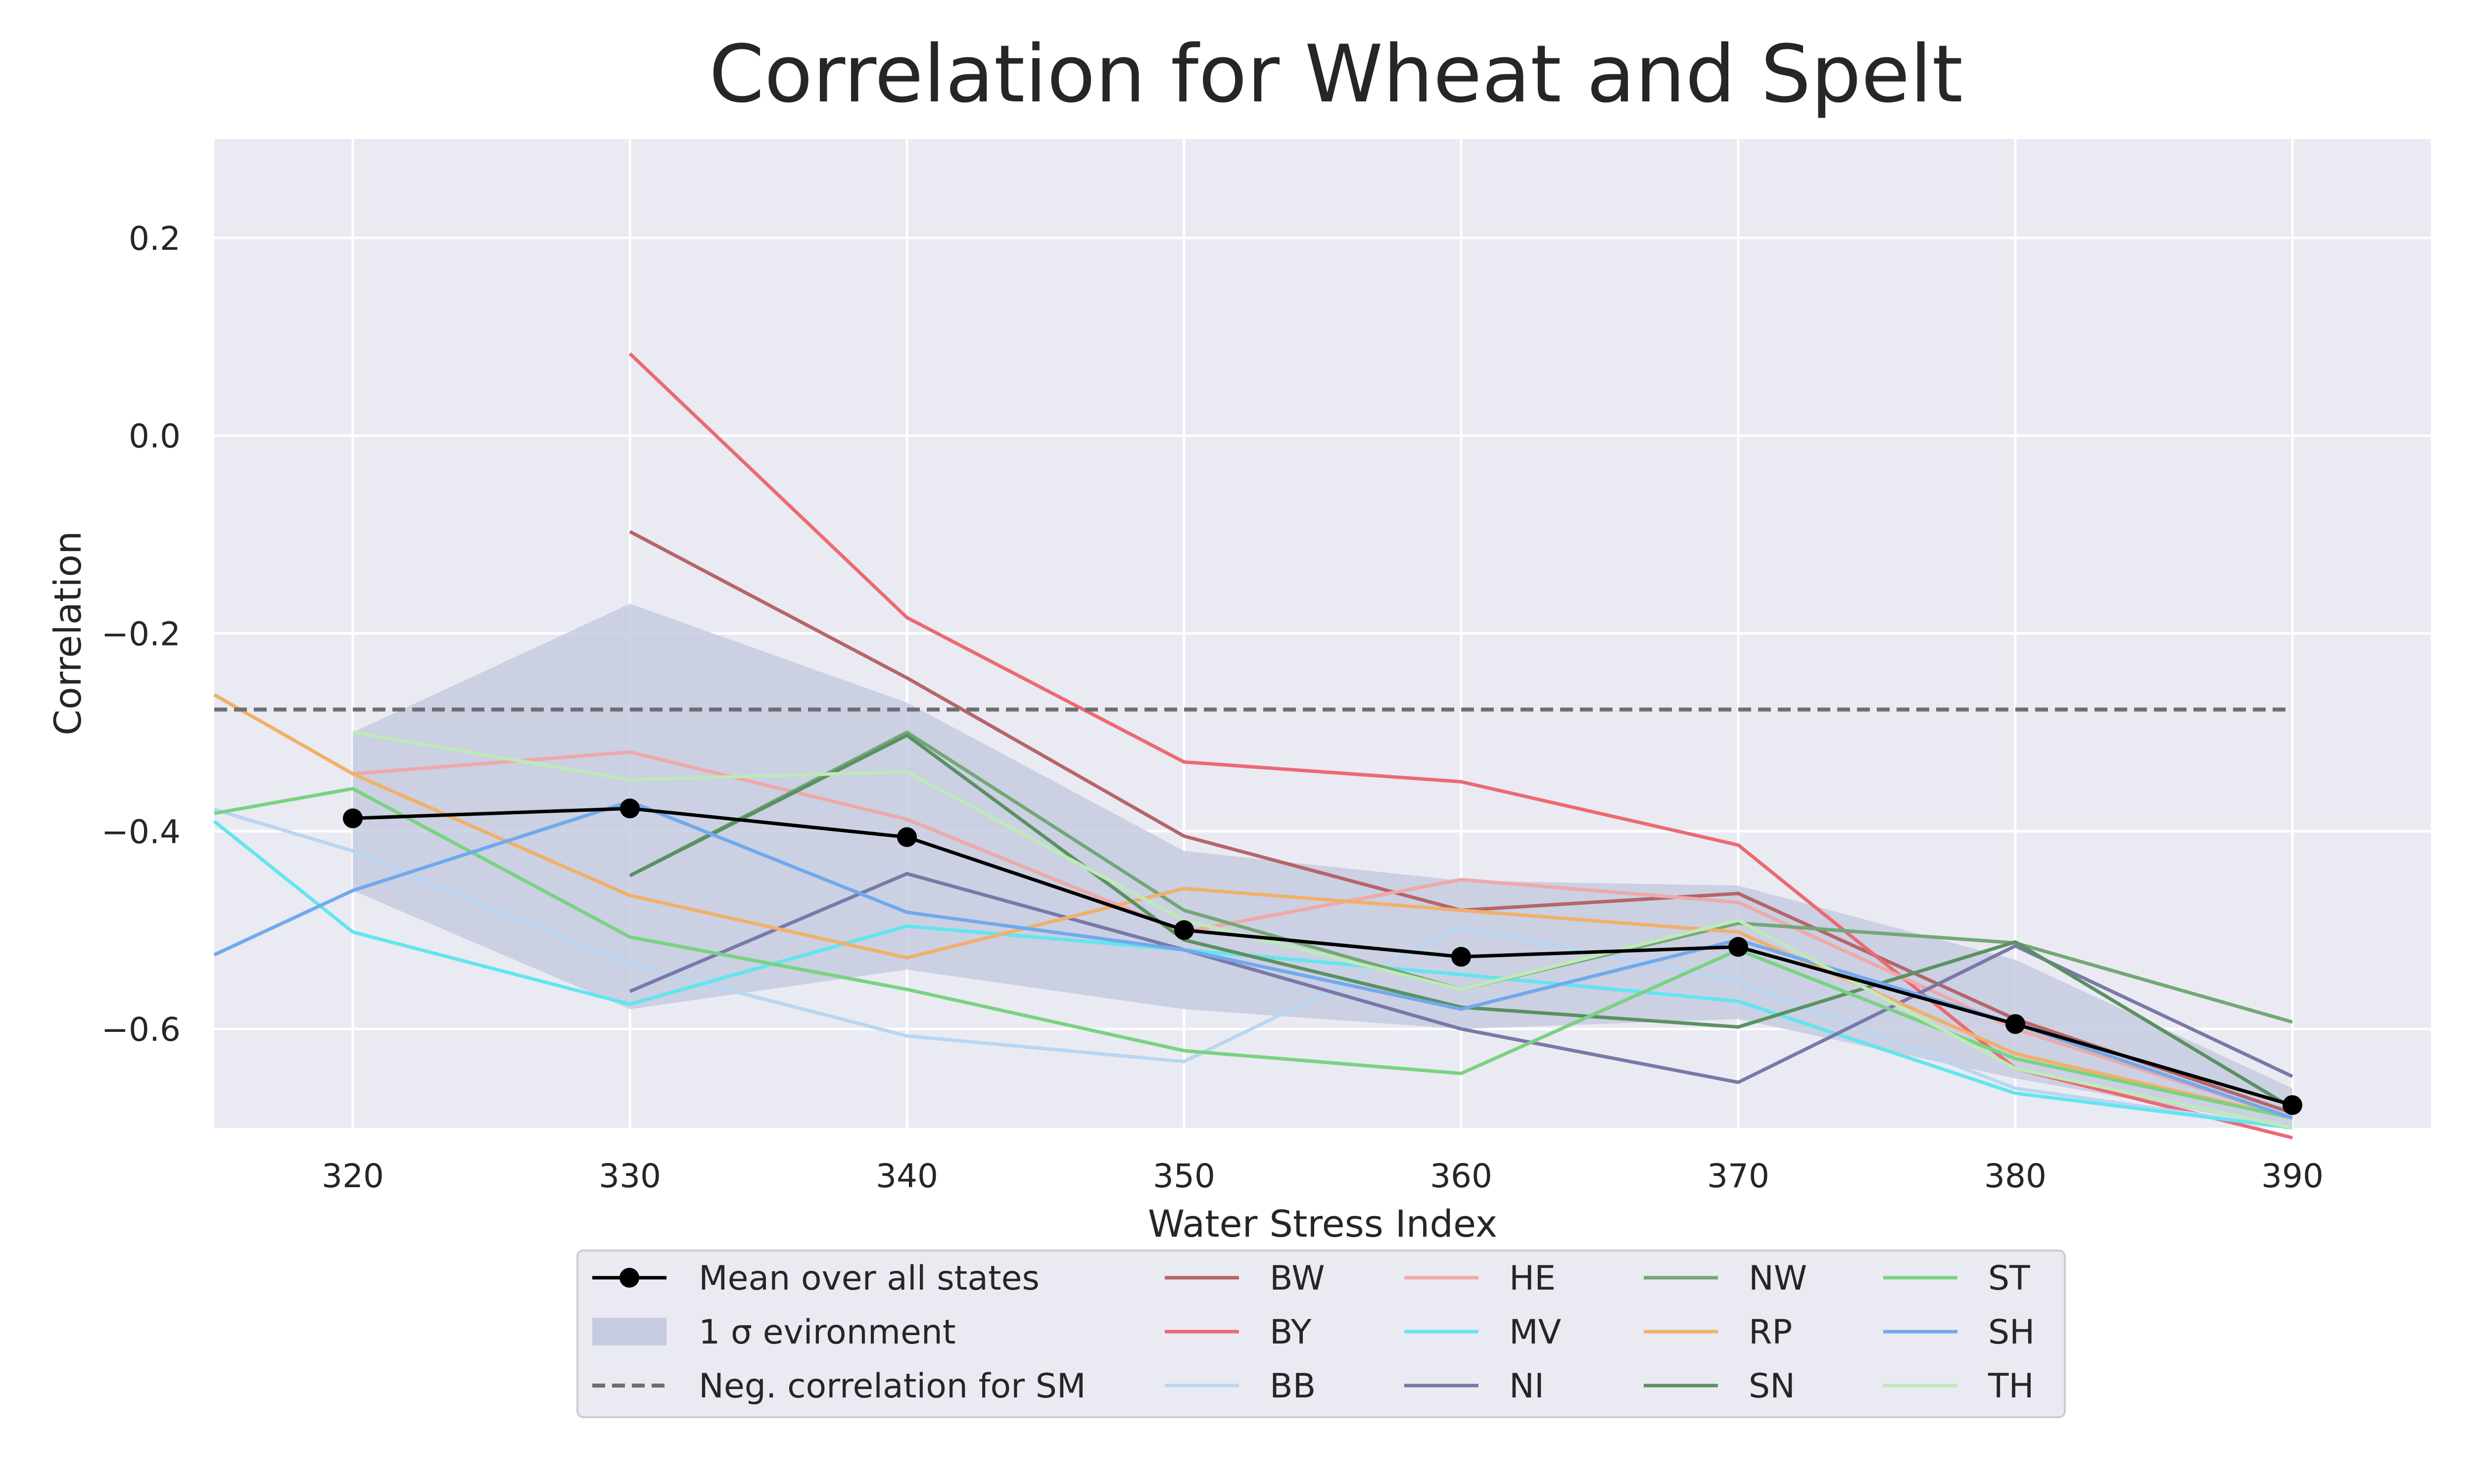 The image size is (2474, 1484). What do you see at coordinates (1771, 1332) in the screenshot?
I see `legend-label-rp: RP` at bounding box center [1771, 1332].